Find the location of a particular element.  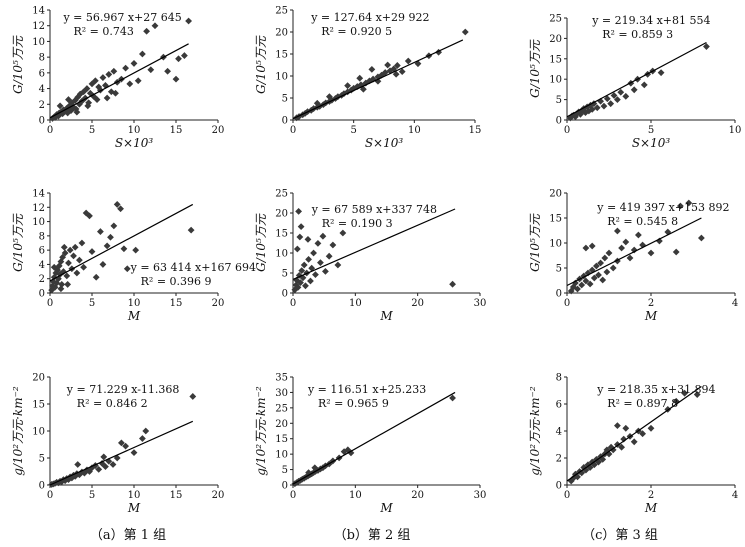

r-squared: R² = 0.965 9 is located at coordinates (353, 403).